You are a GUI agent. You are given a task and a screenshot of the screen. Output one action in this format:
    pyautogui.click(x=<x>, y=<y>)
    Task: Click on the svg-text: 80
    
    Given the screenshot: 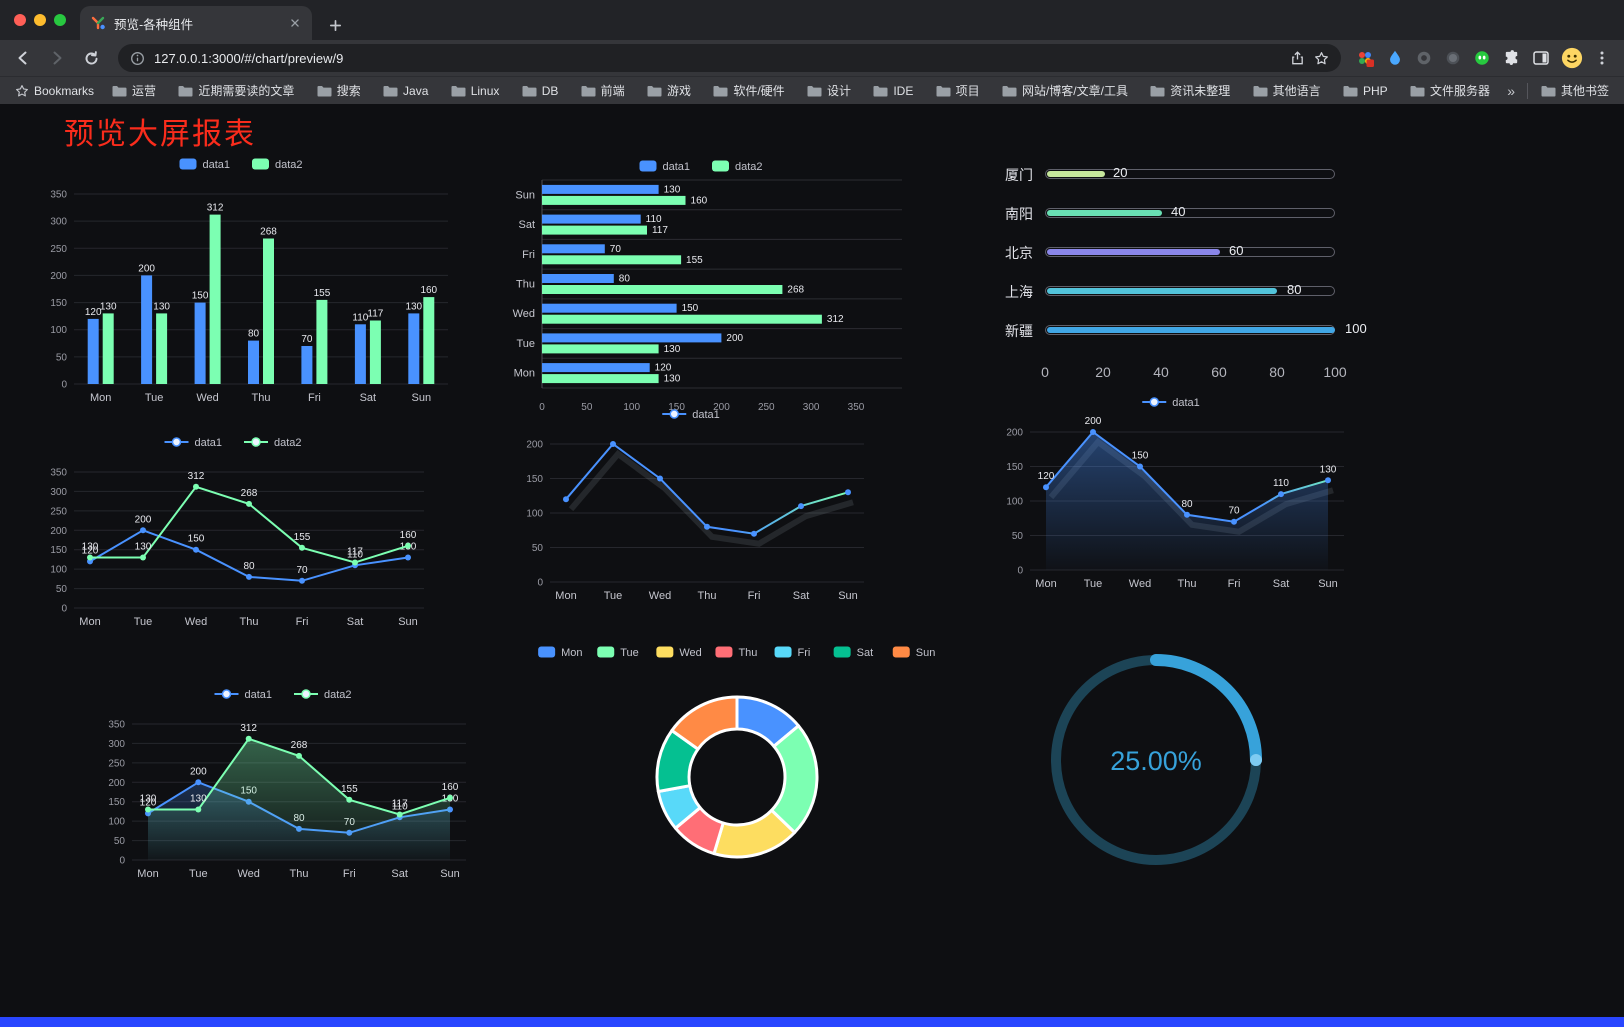 What is the action you would take?
    pyautogui.click(x=1187, y=504)
    